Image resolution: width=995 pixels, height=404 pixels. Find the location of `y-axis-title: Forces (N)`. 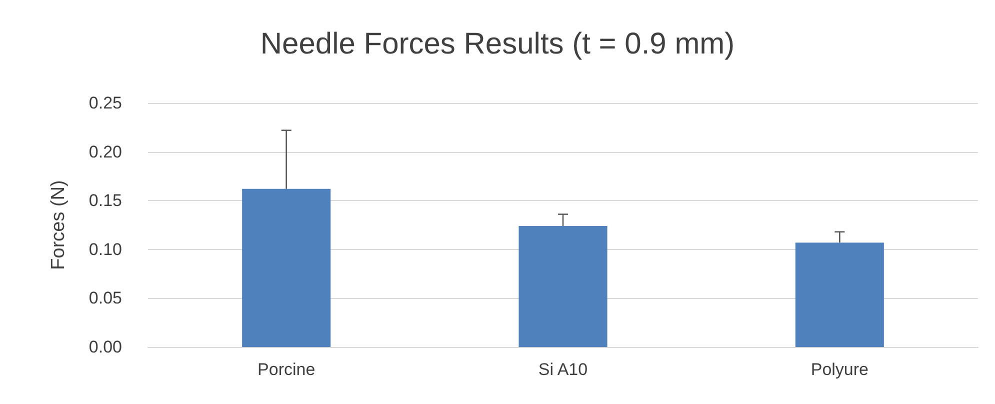

y-axis-title: Forces (N) is located at coordinates (58, 225).